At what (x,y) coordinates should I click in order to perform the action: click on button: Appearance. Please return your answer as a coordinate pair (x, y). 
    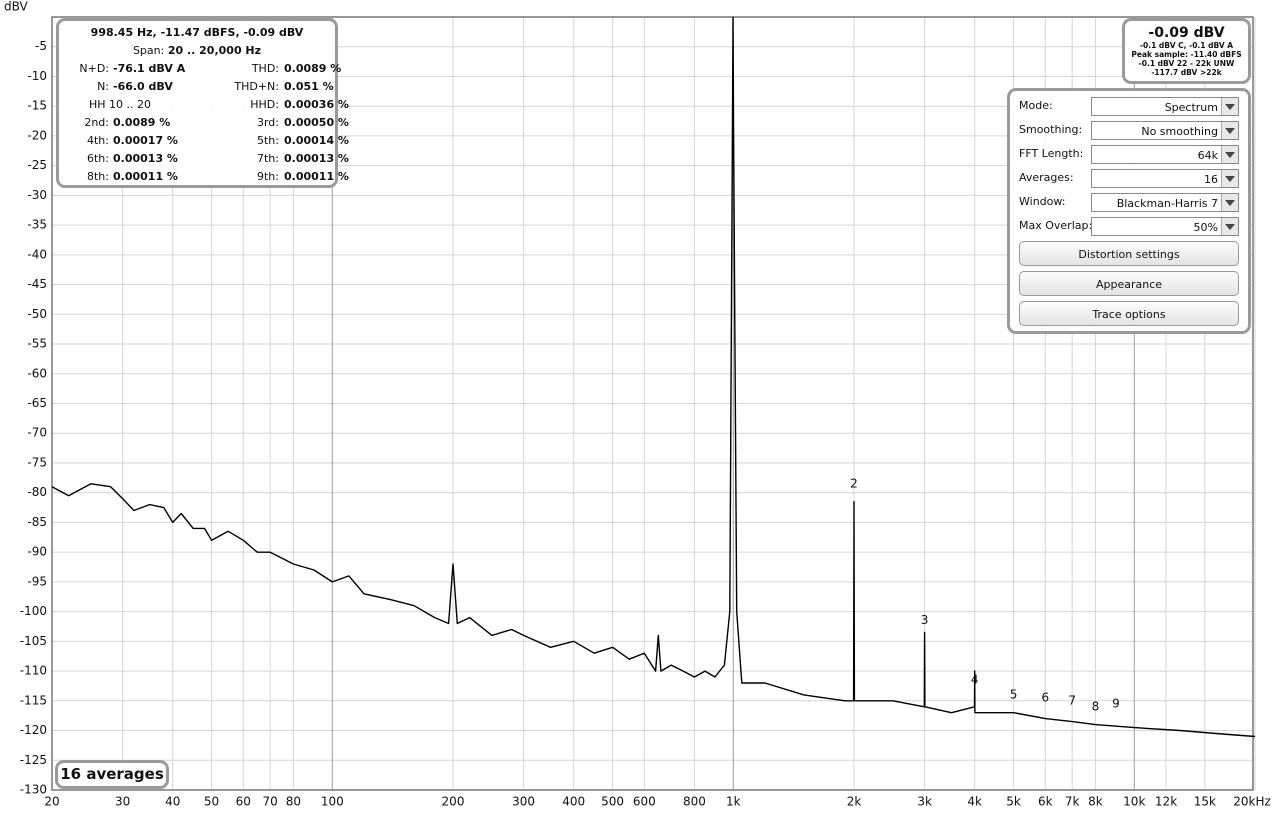
    Looking at the image, I should click on (1129, 283).